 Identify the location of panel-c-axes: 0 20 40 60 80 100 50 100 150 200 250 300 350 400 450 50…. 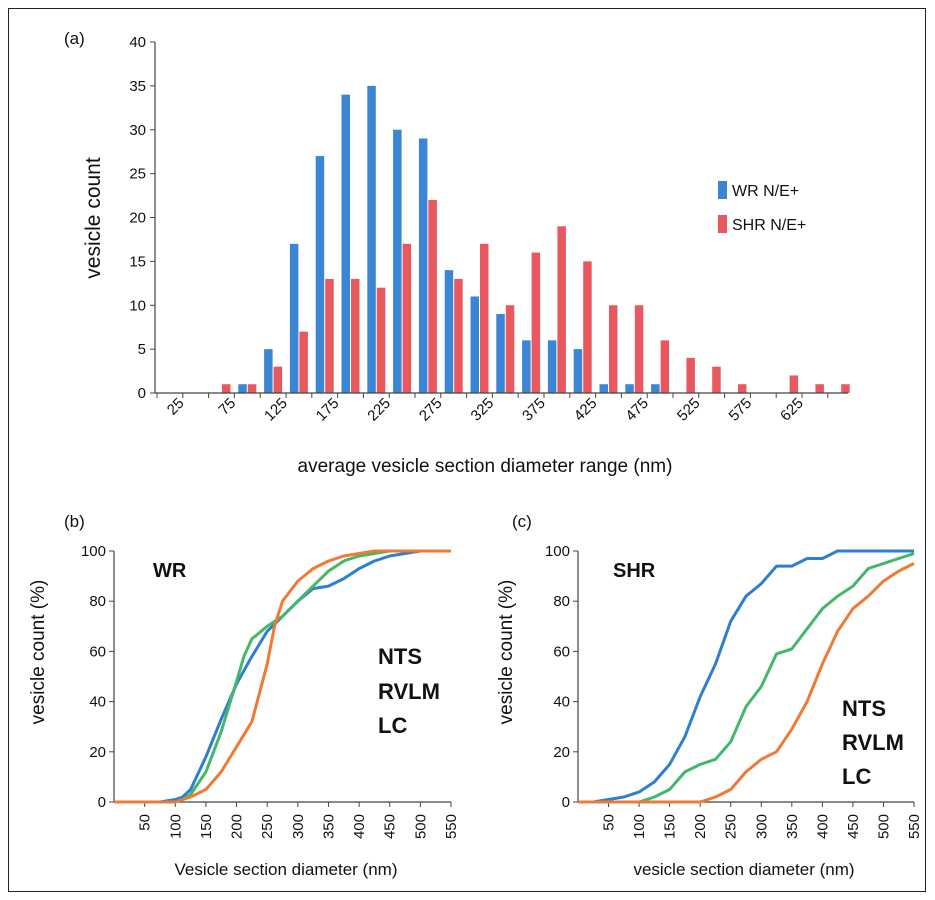
(734, 691).